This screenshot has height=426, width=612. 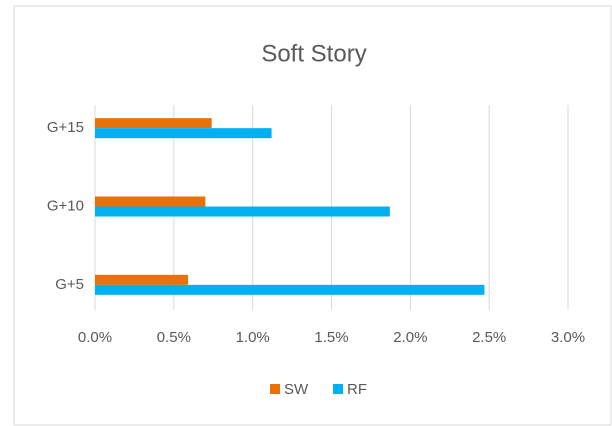 What do you see at coordinates (95, 337) in the screenshot?
I see `x-tick-label: 0.0%` at bounding box center [95, 337].